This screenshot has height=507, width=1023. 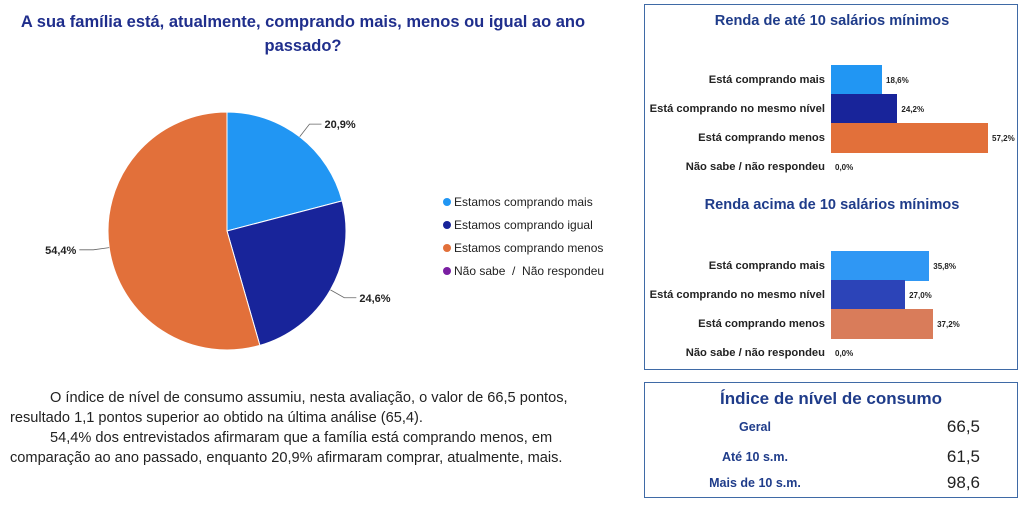 I want to click on legend-item-3: Estamos comprando menos, so click(x=523, y=247).